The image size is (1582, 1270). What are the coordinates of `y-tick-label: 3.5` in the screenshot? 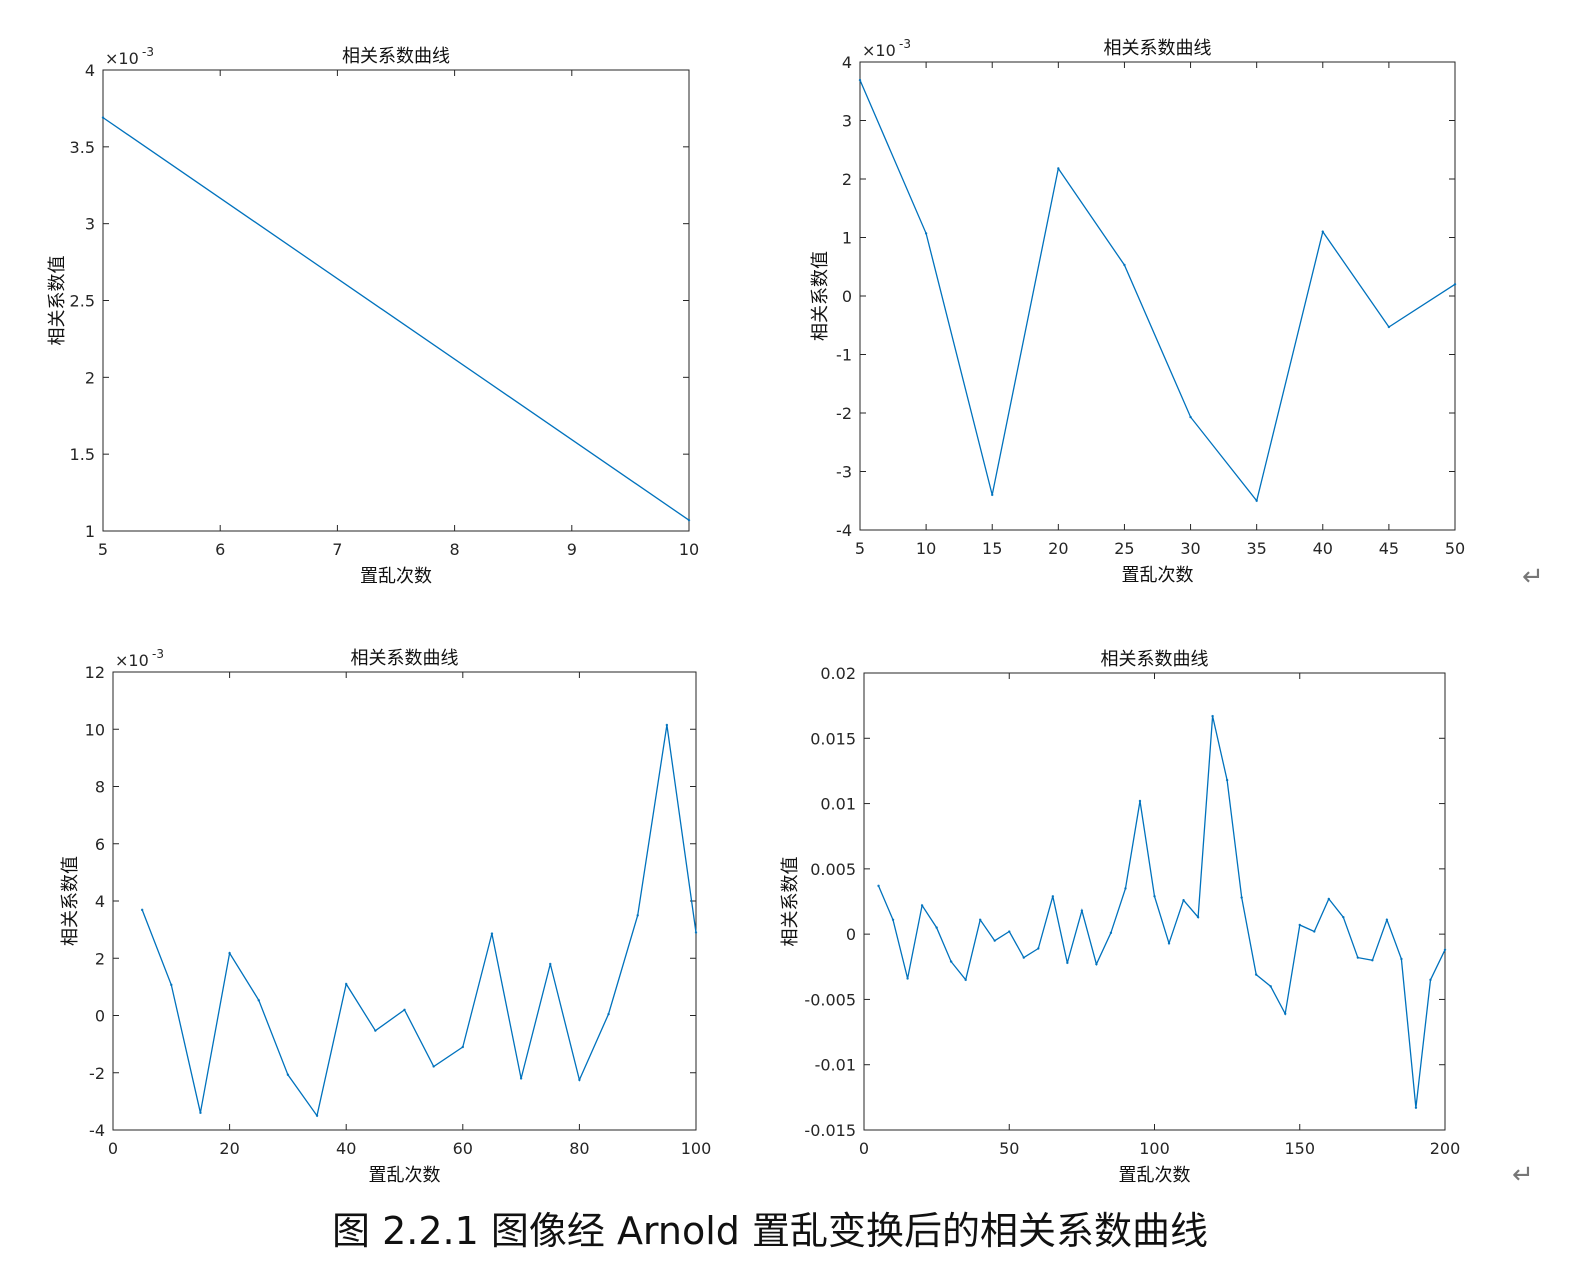 It's located at (82, 147).